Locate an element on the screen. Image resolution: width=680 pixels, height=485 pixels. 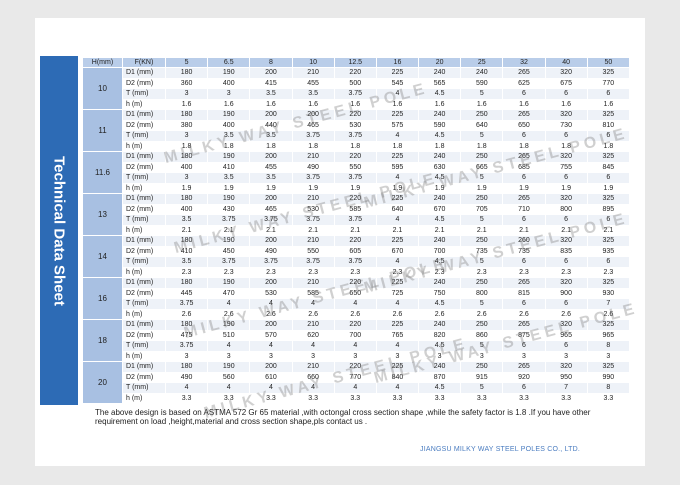
sheet-title: Technical Data Sheet is located at coordinates (59, 231).